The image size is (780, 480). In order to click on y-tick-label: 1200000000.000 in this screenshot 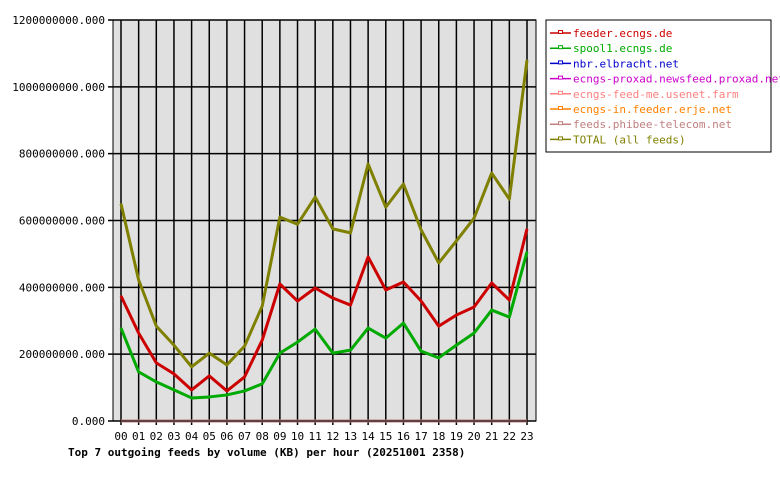, I will do `click(58, 20)`.